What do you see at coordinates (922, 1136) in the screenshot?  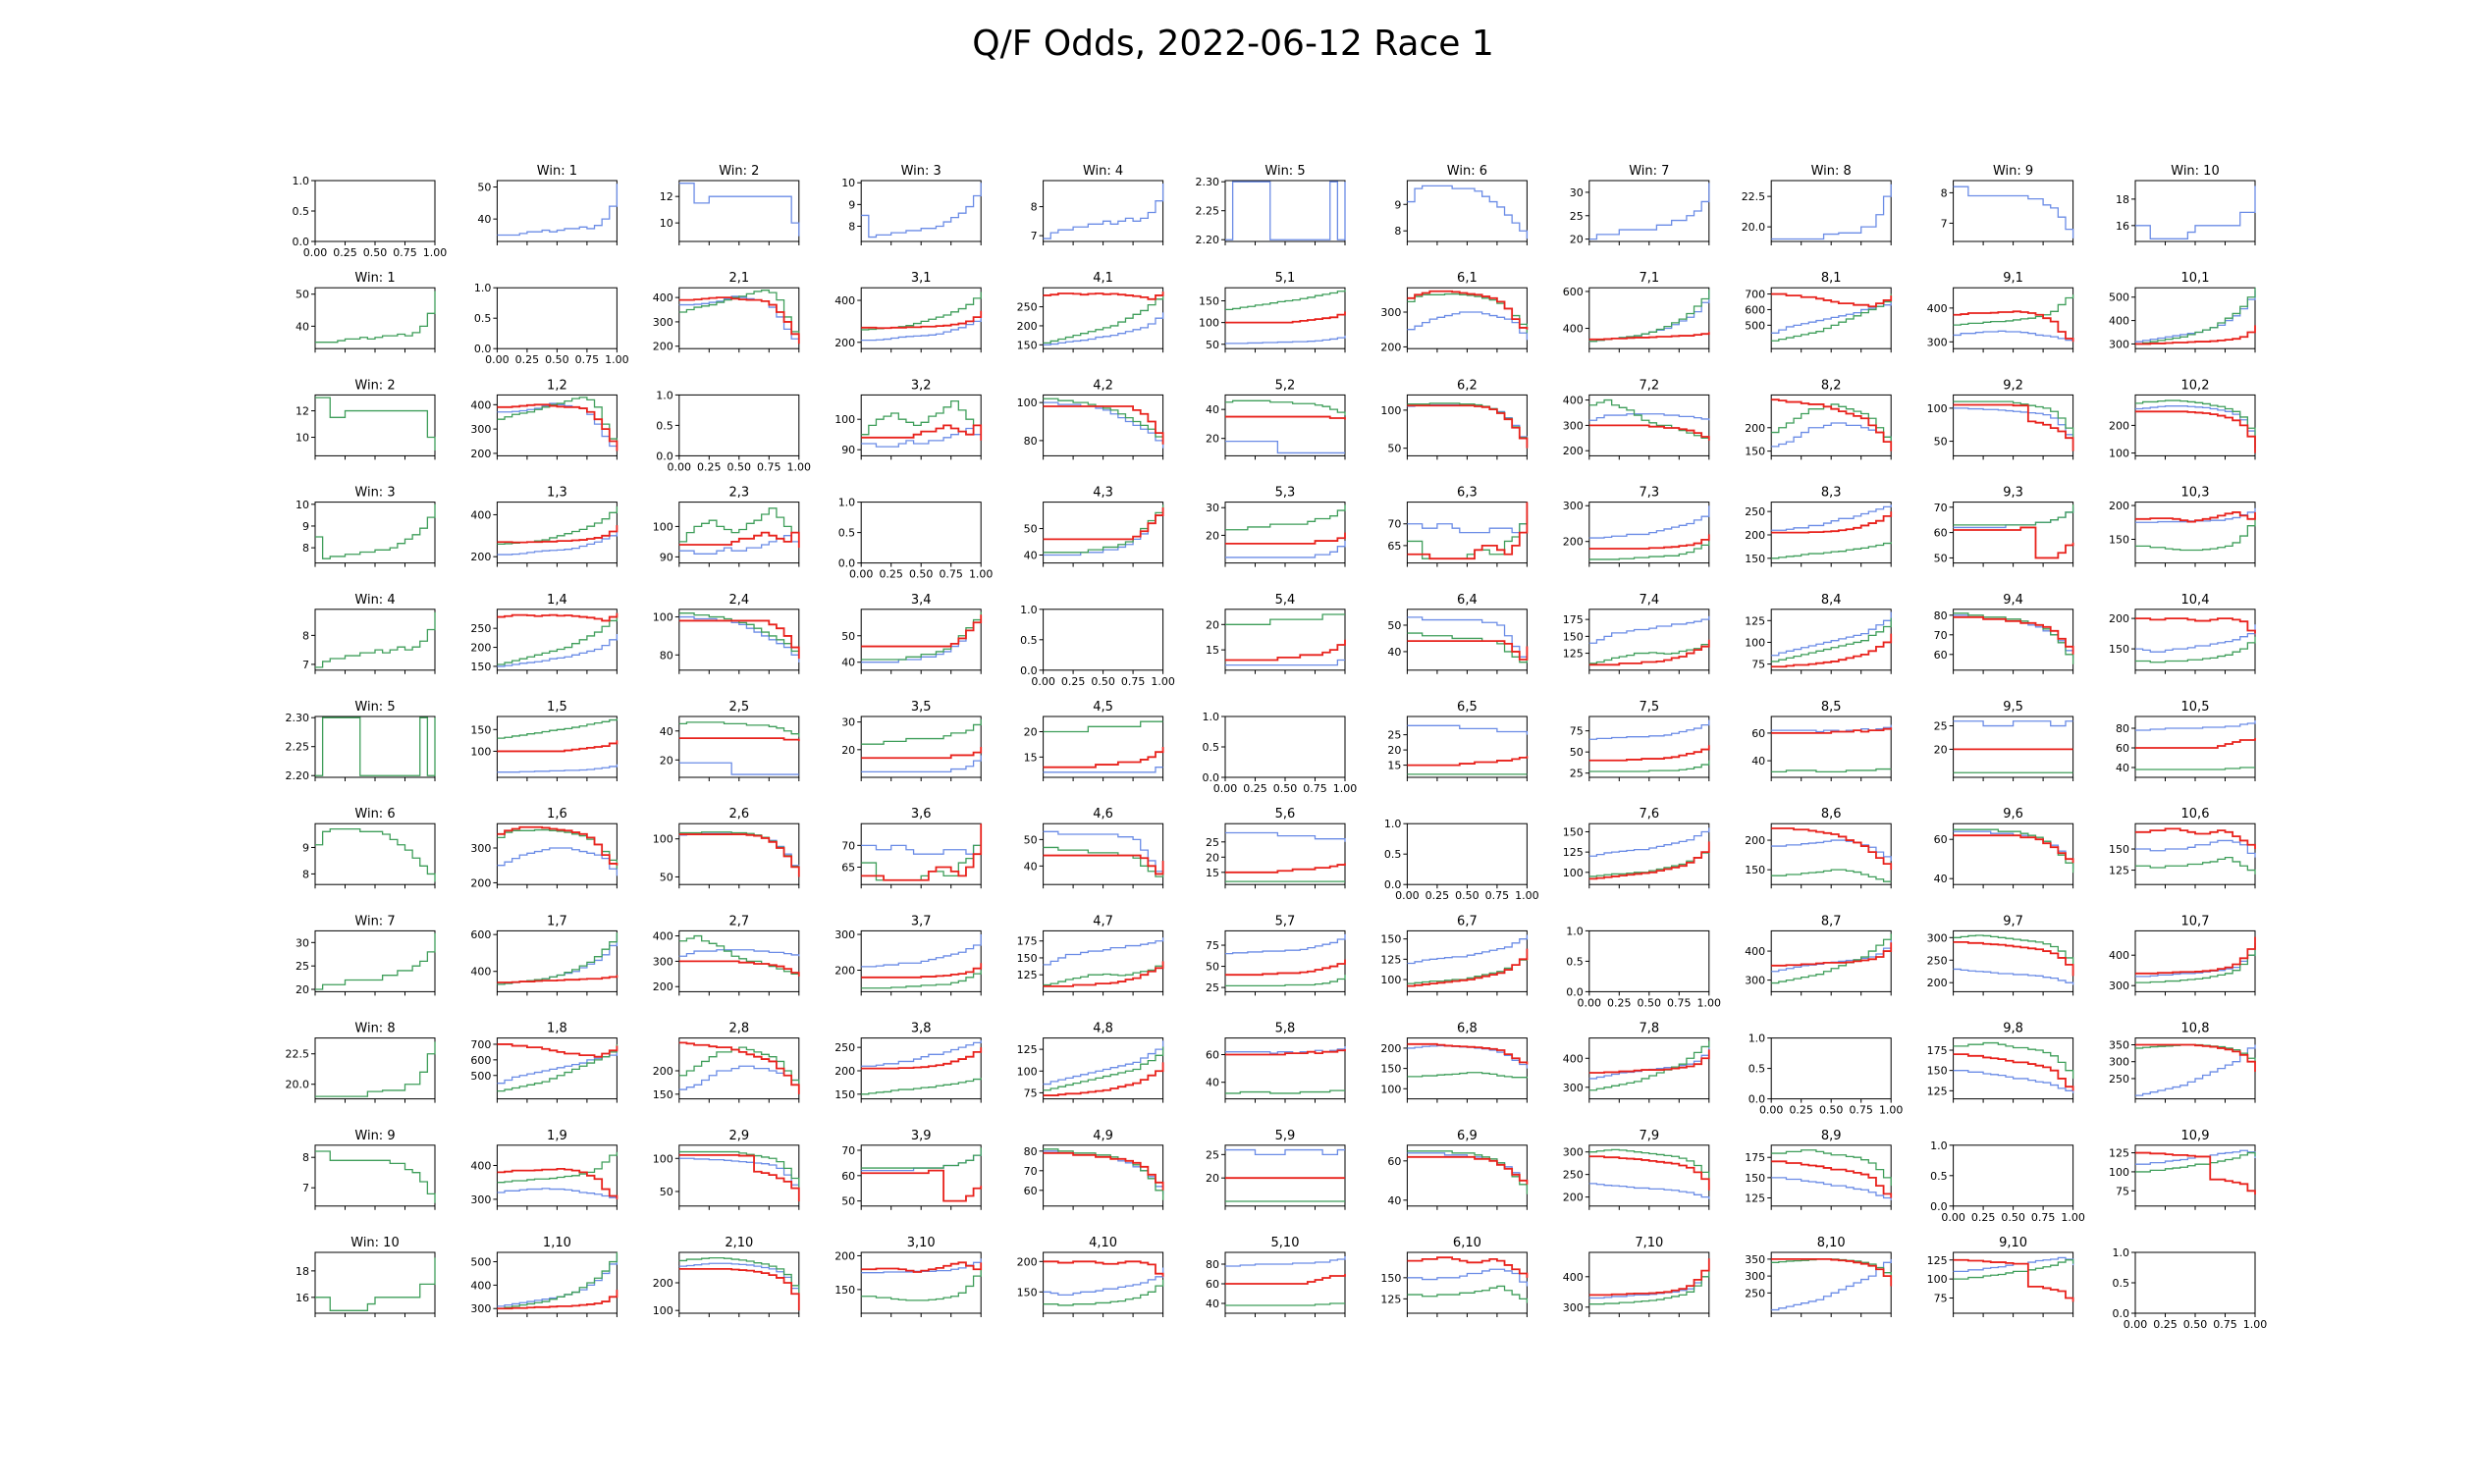 I see `subplot-title: 3,9` at bounding box center [922, 1136].